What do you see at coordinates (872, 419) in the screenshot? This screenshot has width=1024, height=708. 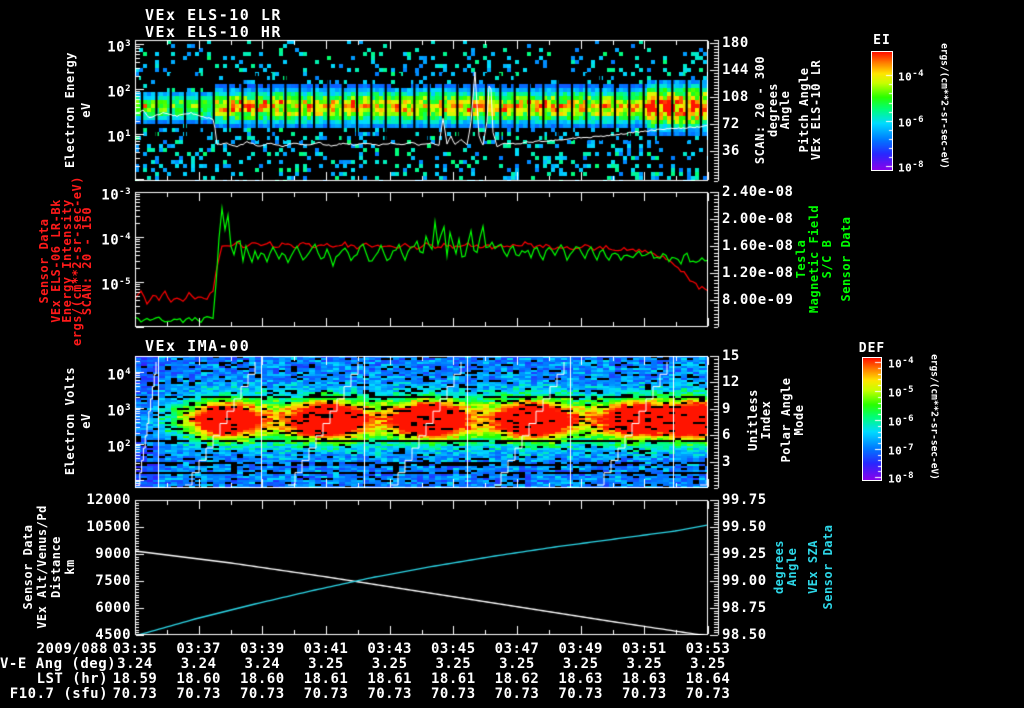 I see `def-colorbar` at bounding box center [872, 419].